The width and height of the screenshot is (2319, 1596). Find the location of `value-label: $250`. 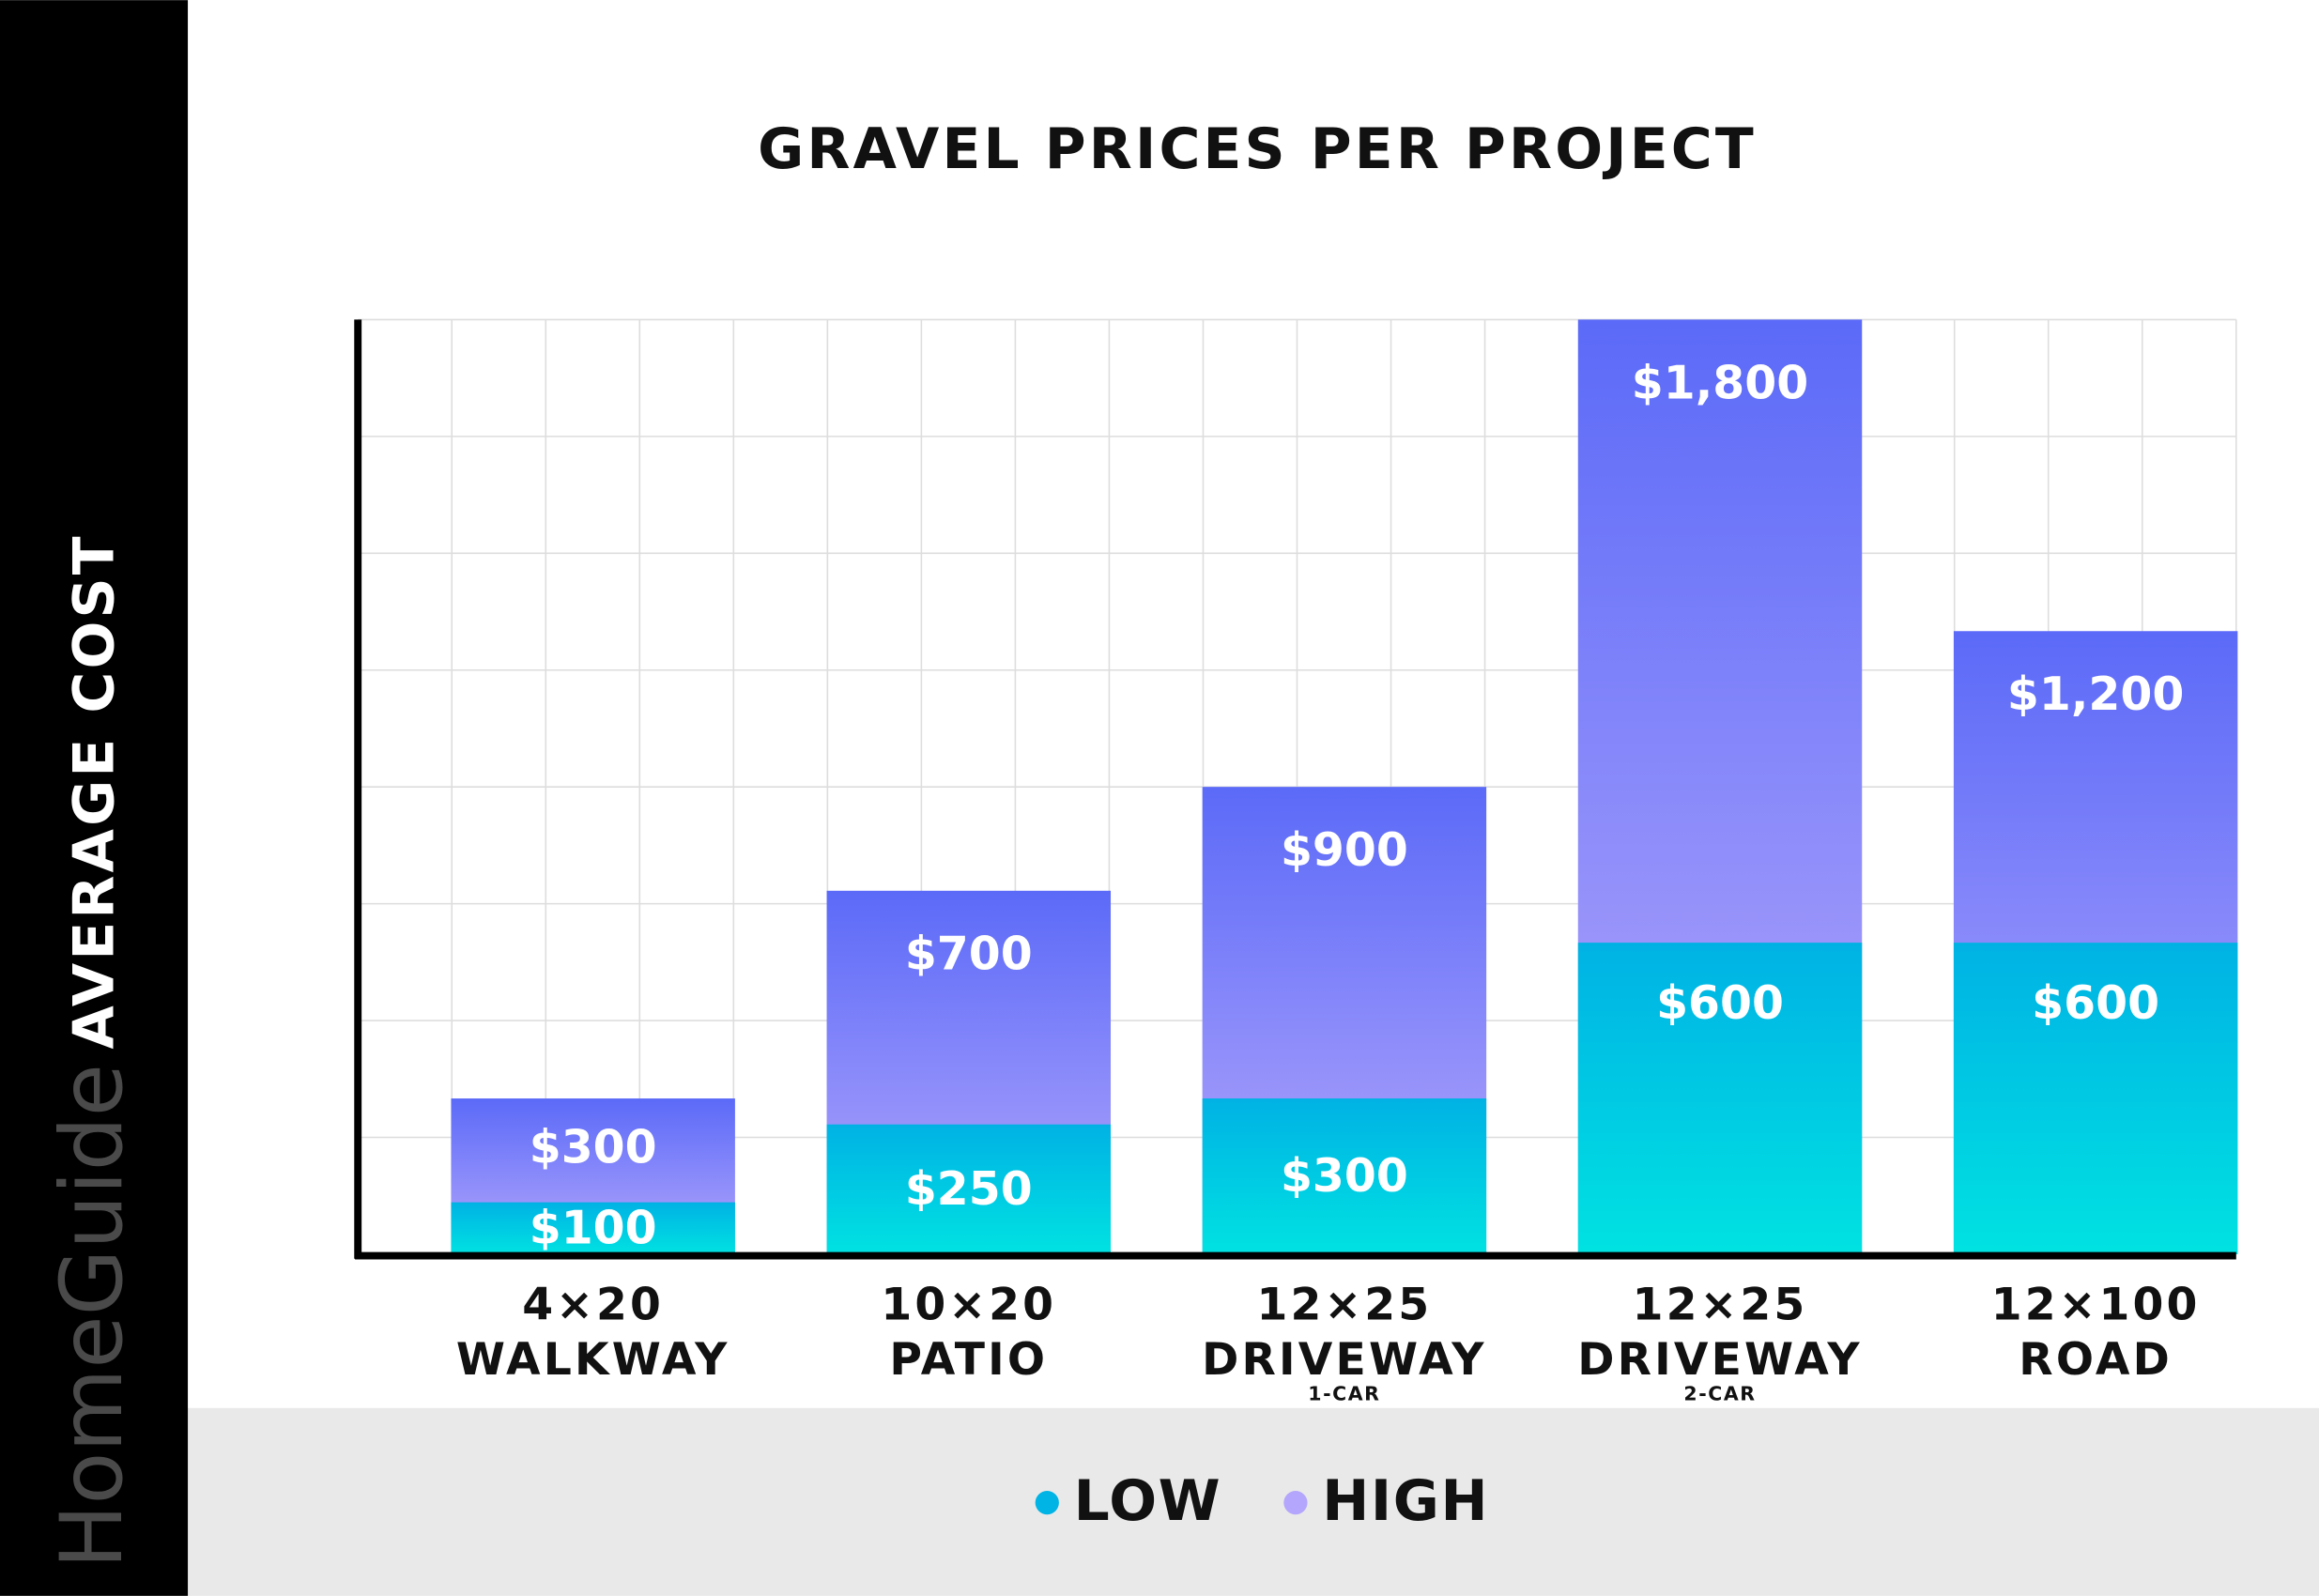

value-label: $250 is located at coordinates (969, 1189).